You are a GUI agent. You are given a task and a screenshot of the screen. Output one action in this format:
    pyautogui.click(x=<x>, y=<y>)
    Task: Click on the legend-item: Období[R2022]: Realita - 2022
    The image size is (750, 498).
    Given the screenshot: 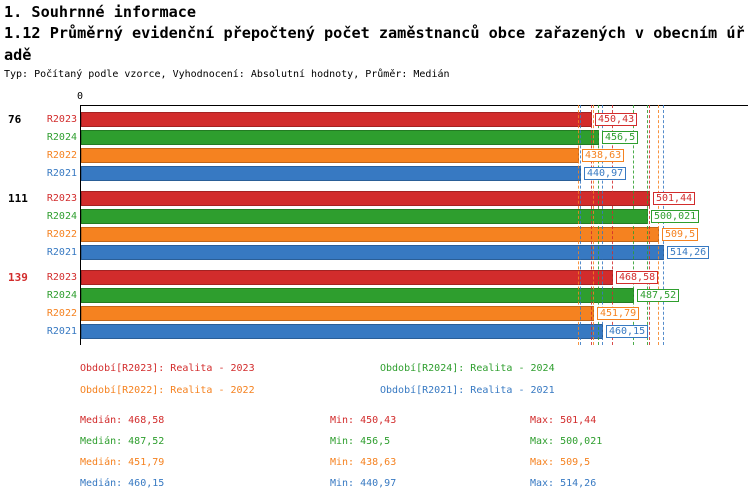 What is the action you would take?
    pyautogui.click(x=167, y=390)
    